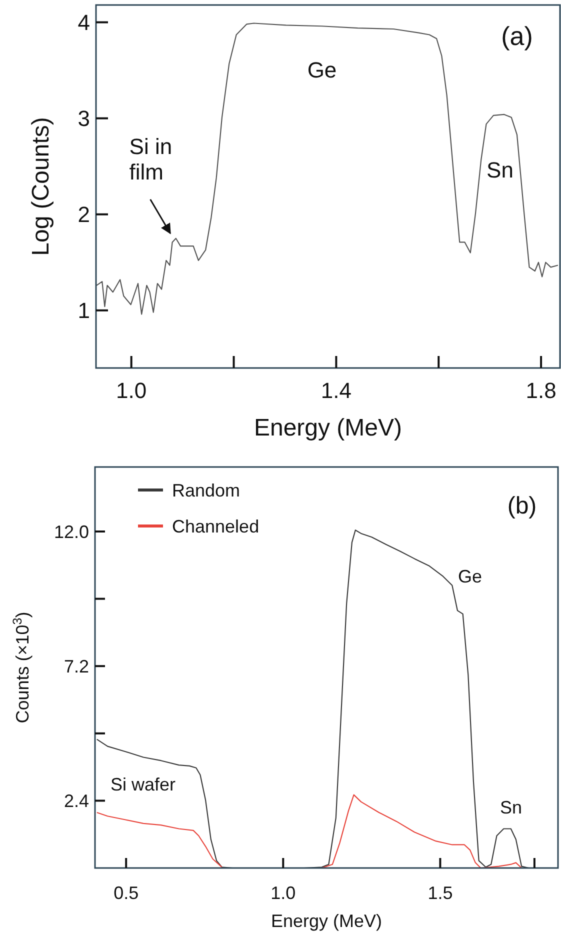  What do you see at coordinates (143, 784) in the screenshot?
I see `annotation: Si wafer` at bounding box center [143, 784].